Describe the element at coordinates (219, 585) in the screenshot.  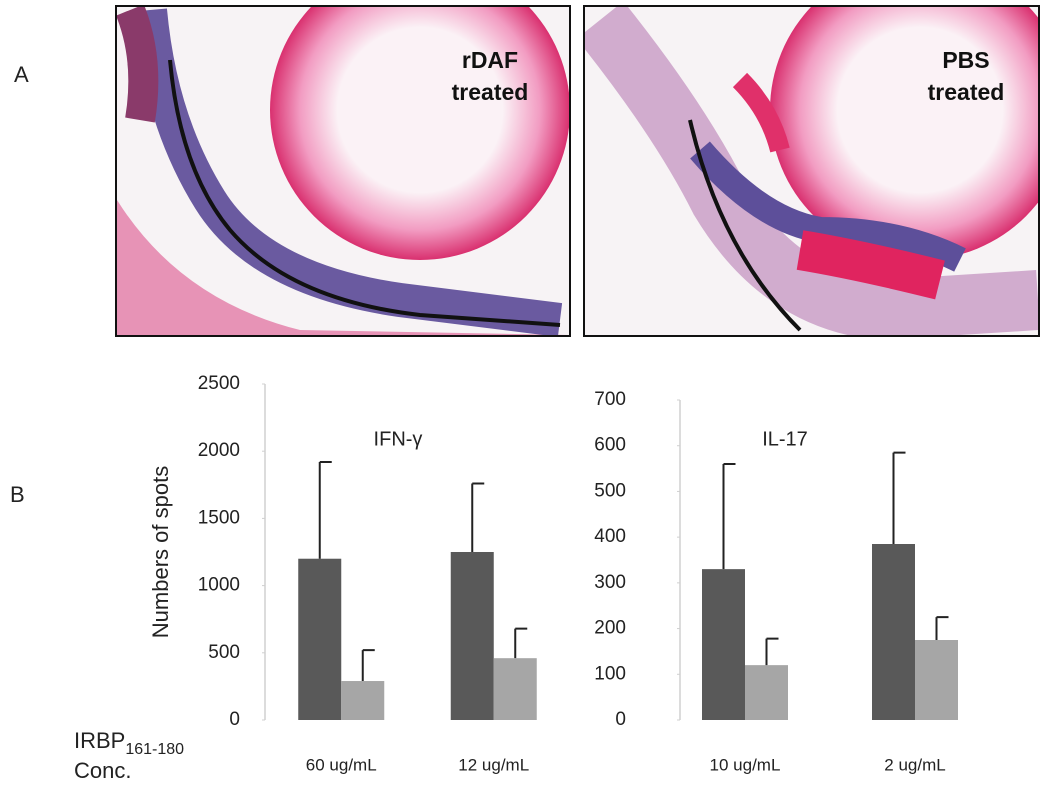
I see `y-tick-label: 1000` at that location.